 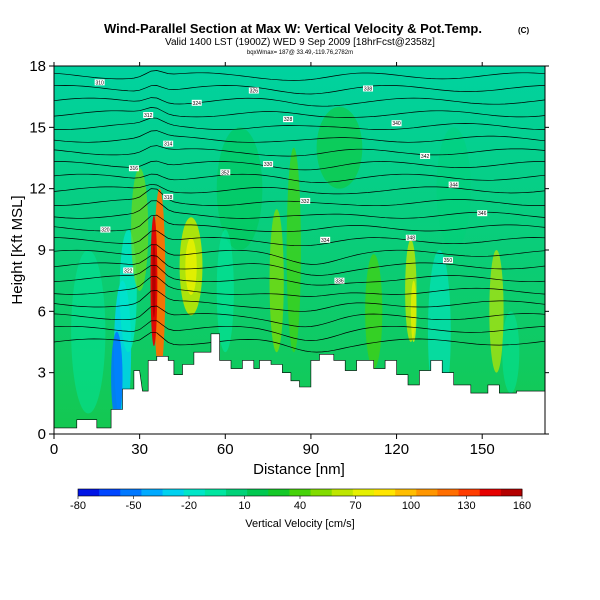 I want to click on contour-label: 320, so click(x=105, y=230).